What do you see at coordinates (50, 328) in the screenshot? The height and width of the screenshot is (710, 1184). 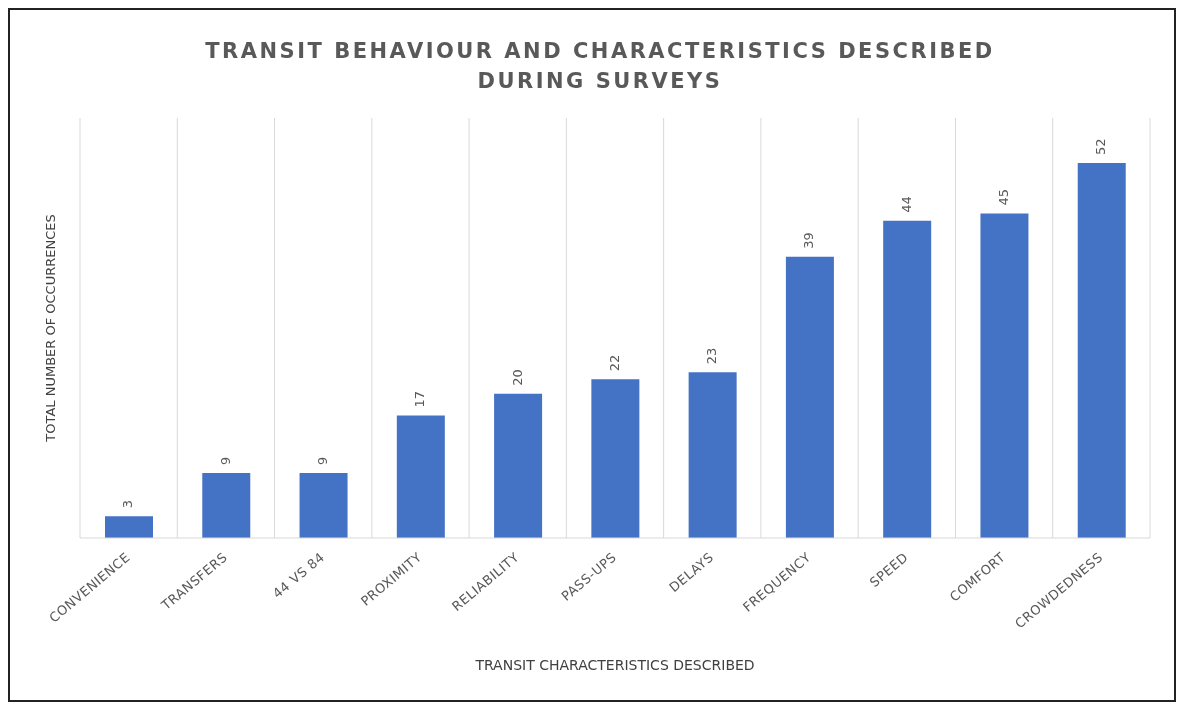 I see `y-axis-title: TOTAL NUMBER OF OCCURRENCES` at bounding box center [50, 328].